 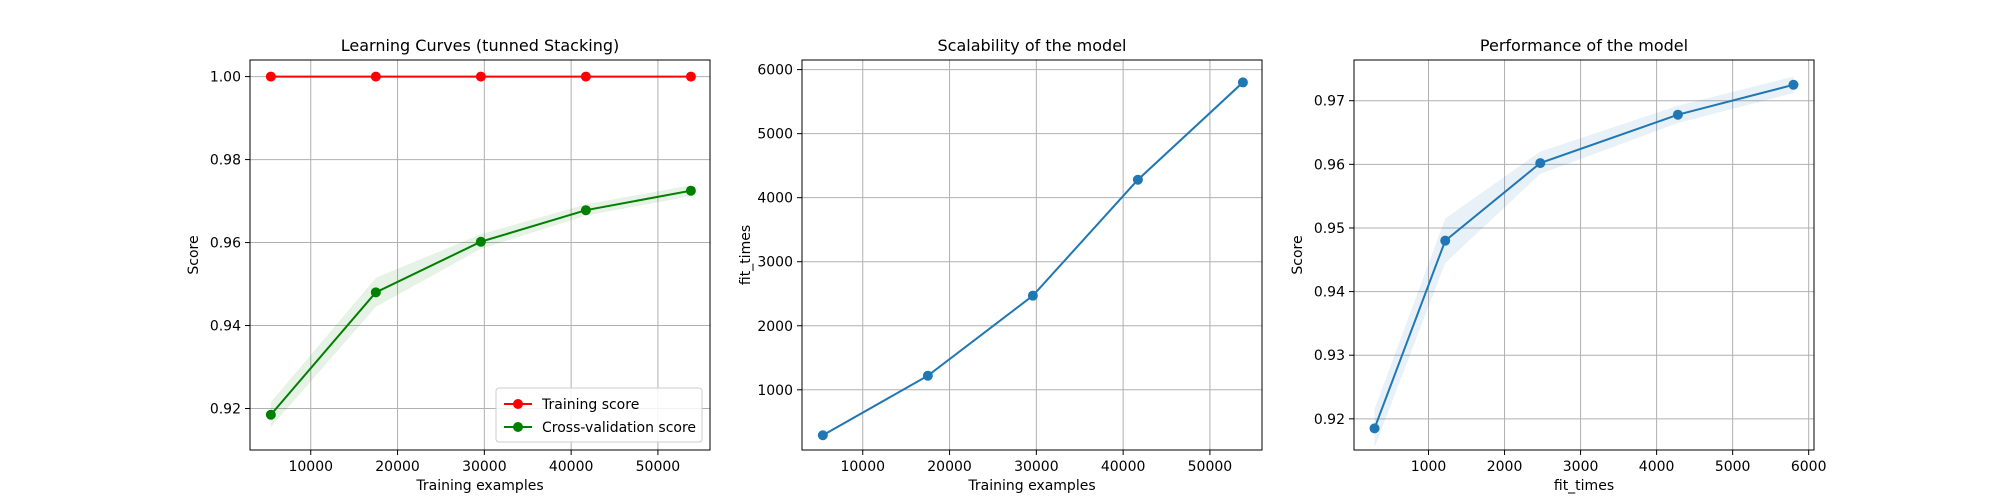 I want to click on series-2-line, so click(x=481, y=302).